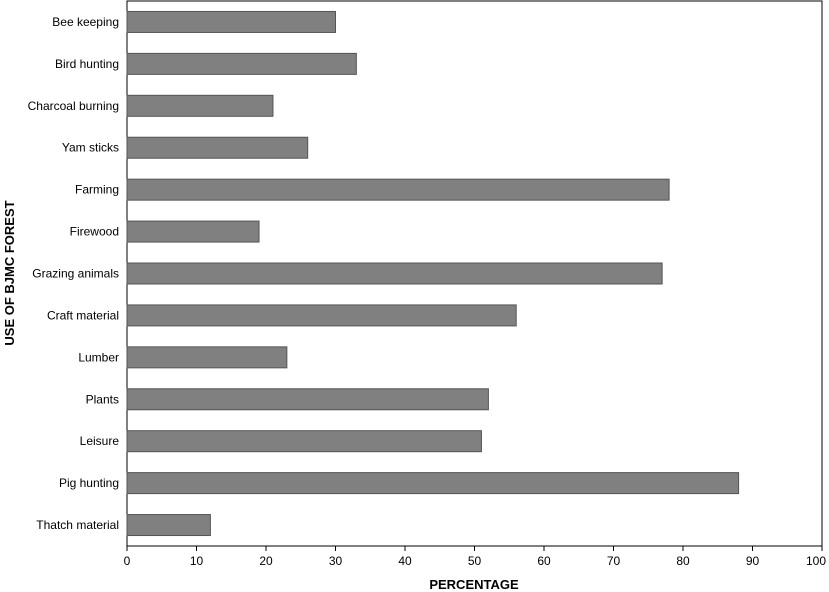 This screenshot has height=592, width=829. Describe the element at coordinates (85, 22) in the screenshot. I see `category-label: Bee keeping` at that location.